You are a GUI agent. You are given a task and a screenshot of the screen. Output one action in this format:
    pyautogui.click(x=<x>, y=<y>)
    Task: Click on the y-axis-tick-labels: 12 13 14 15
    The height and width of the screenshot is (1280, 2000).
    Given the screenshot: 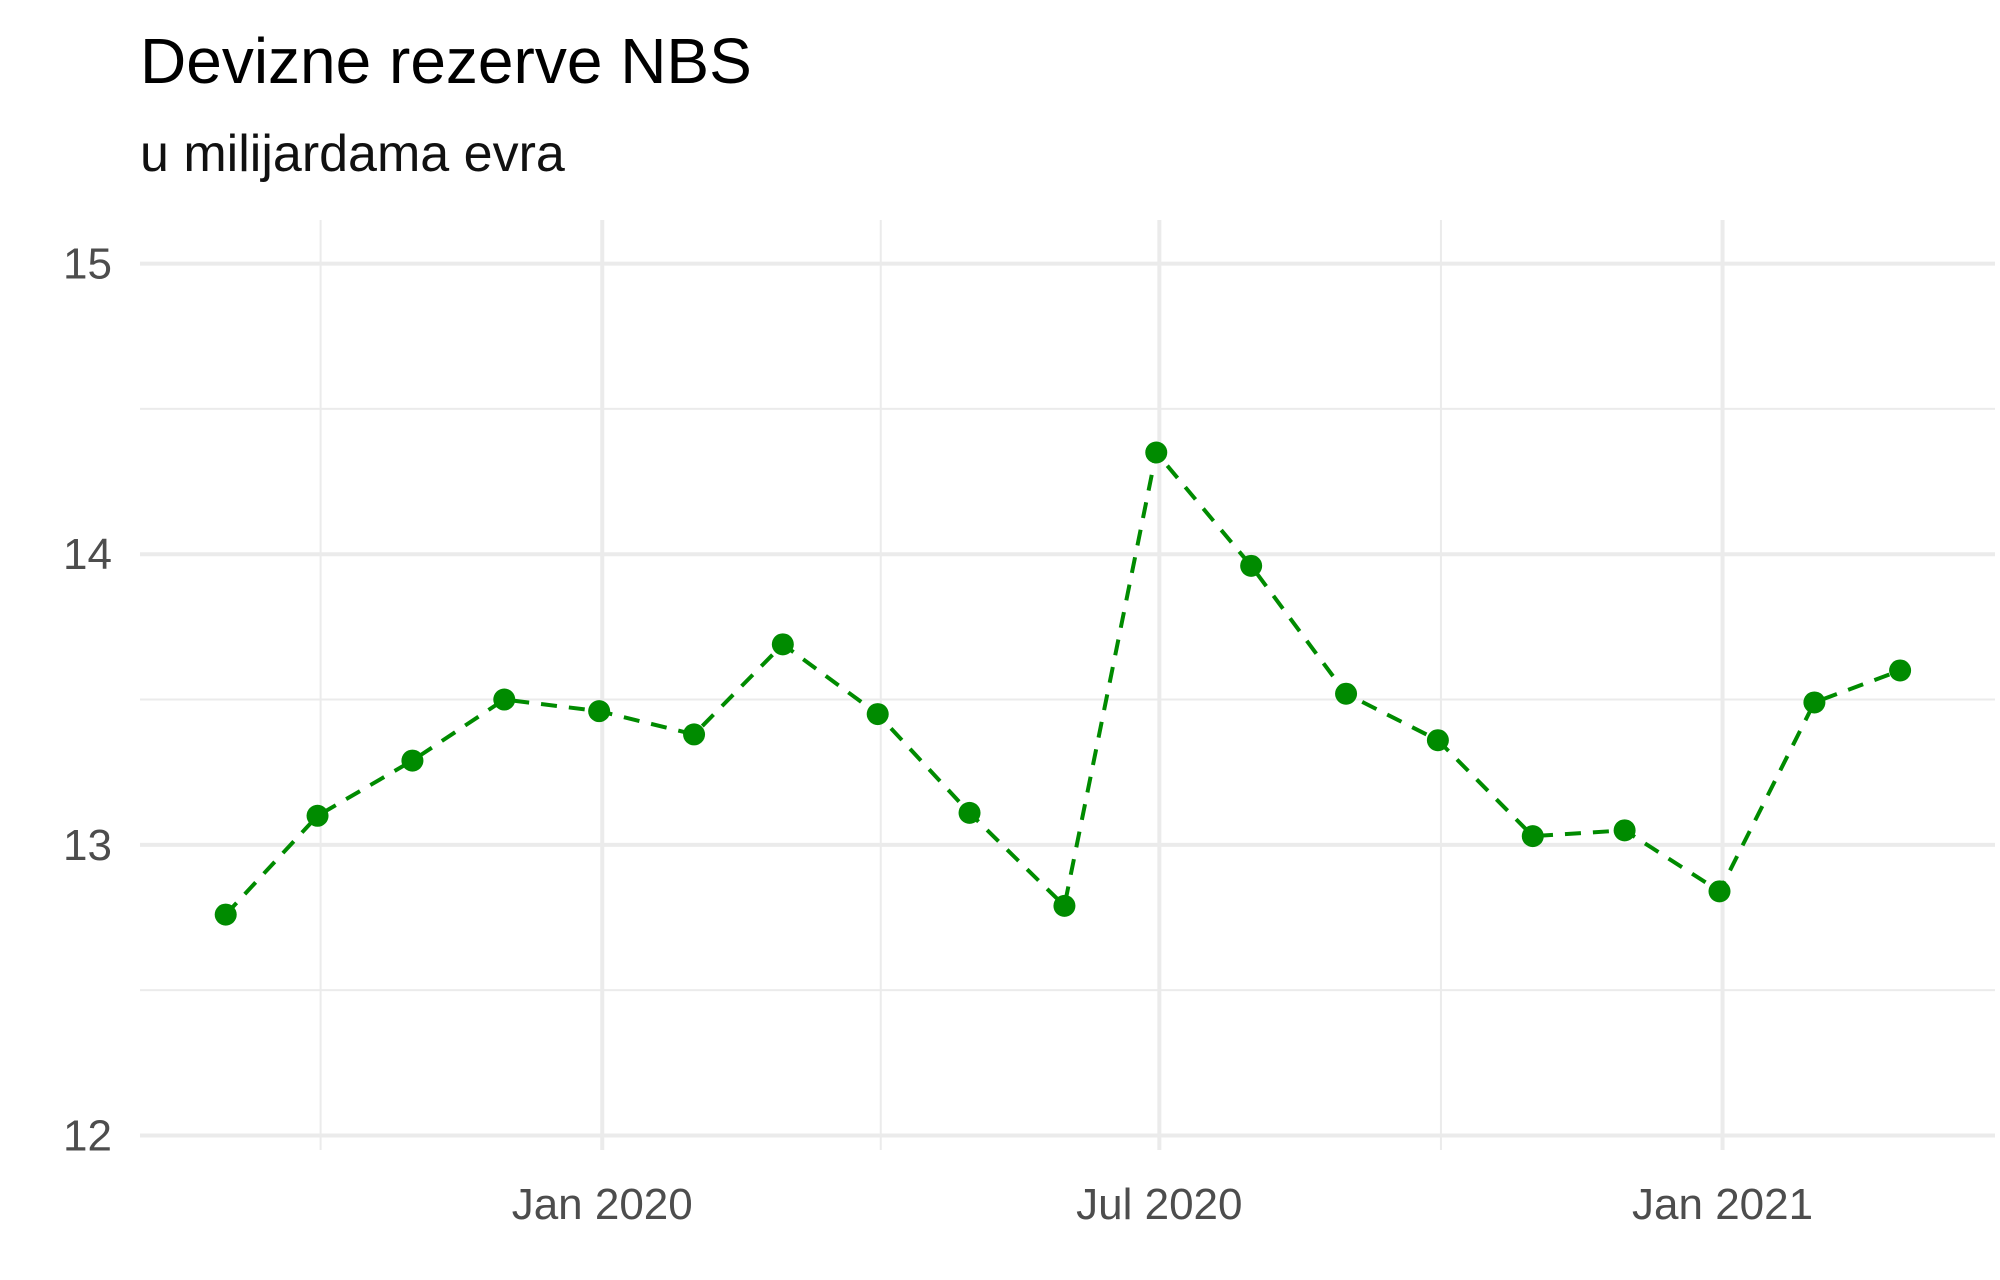 What is the action you would take?
    pyautogui.click(x=87, y=700)
    